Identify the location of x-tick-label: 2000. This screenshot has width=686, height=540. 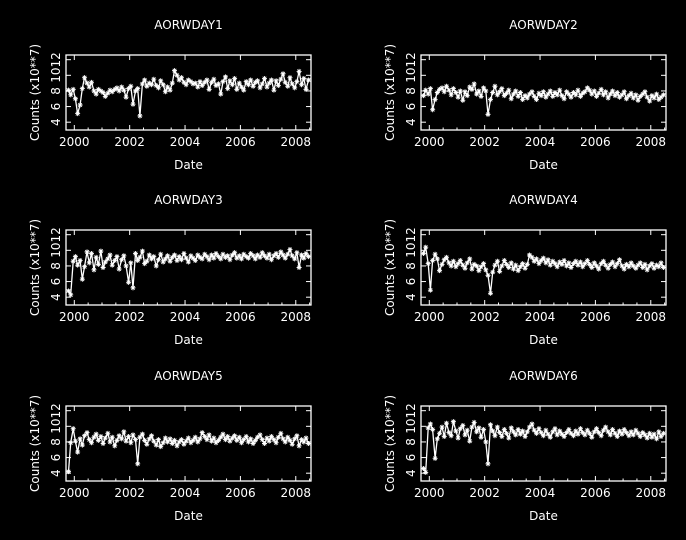
(429, 493).